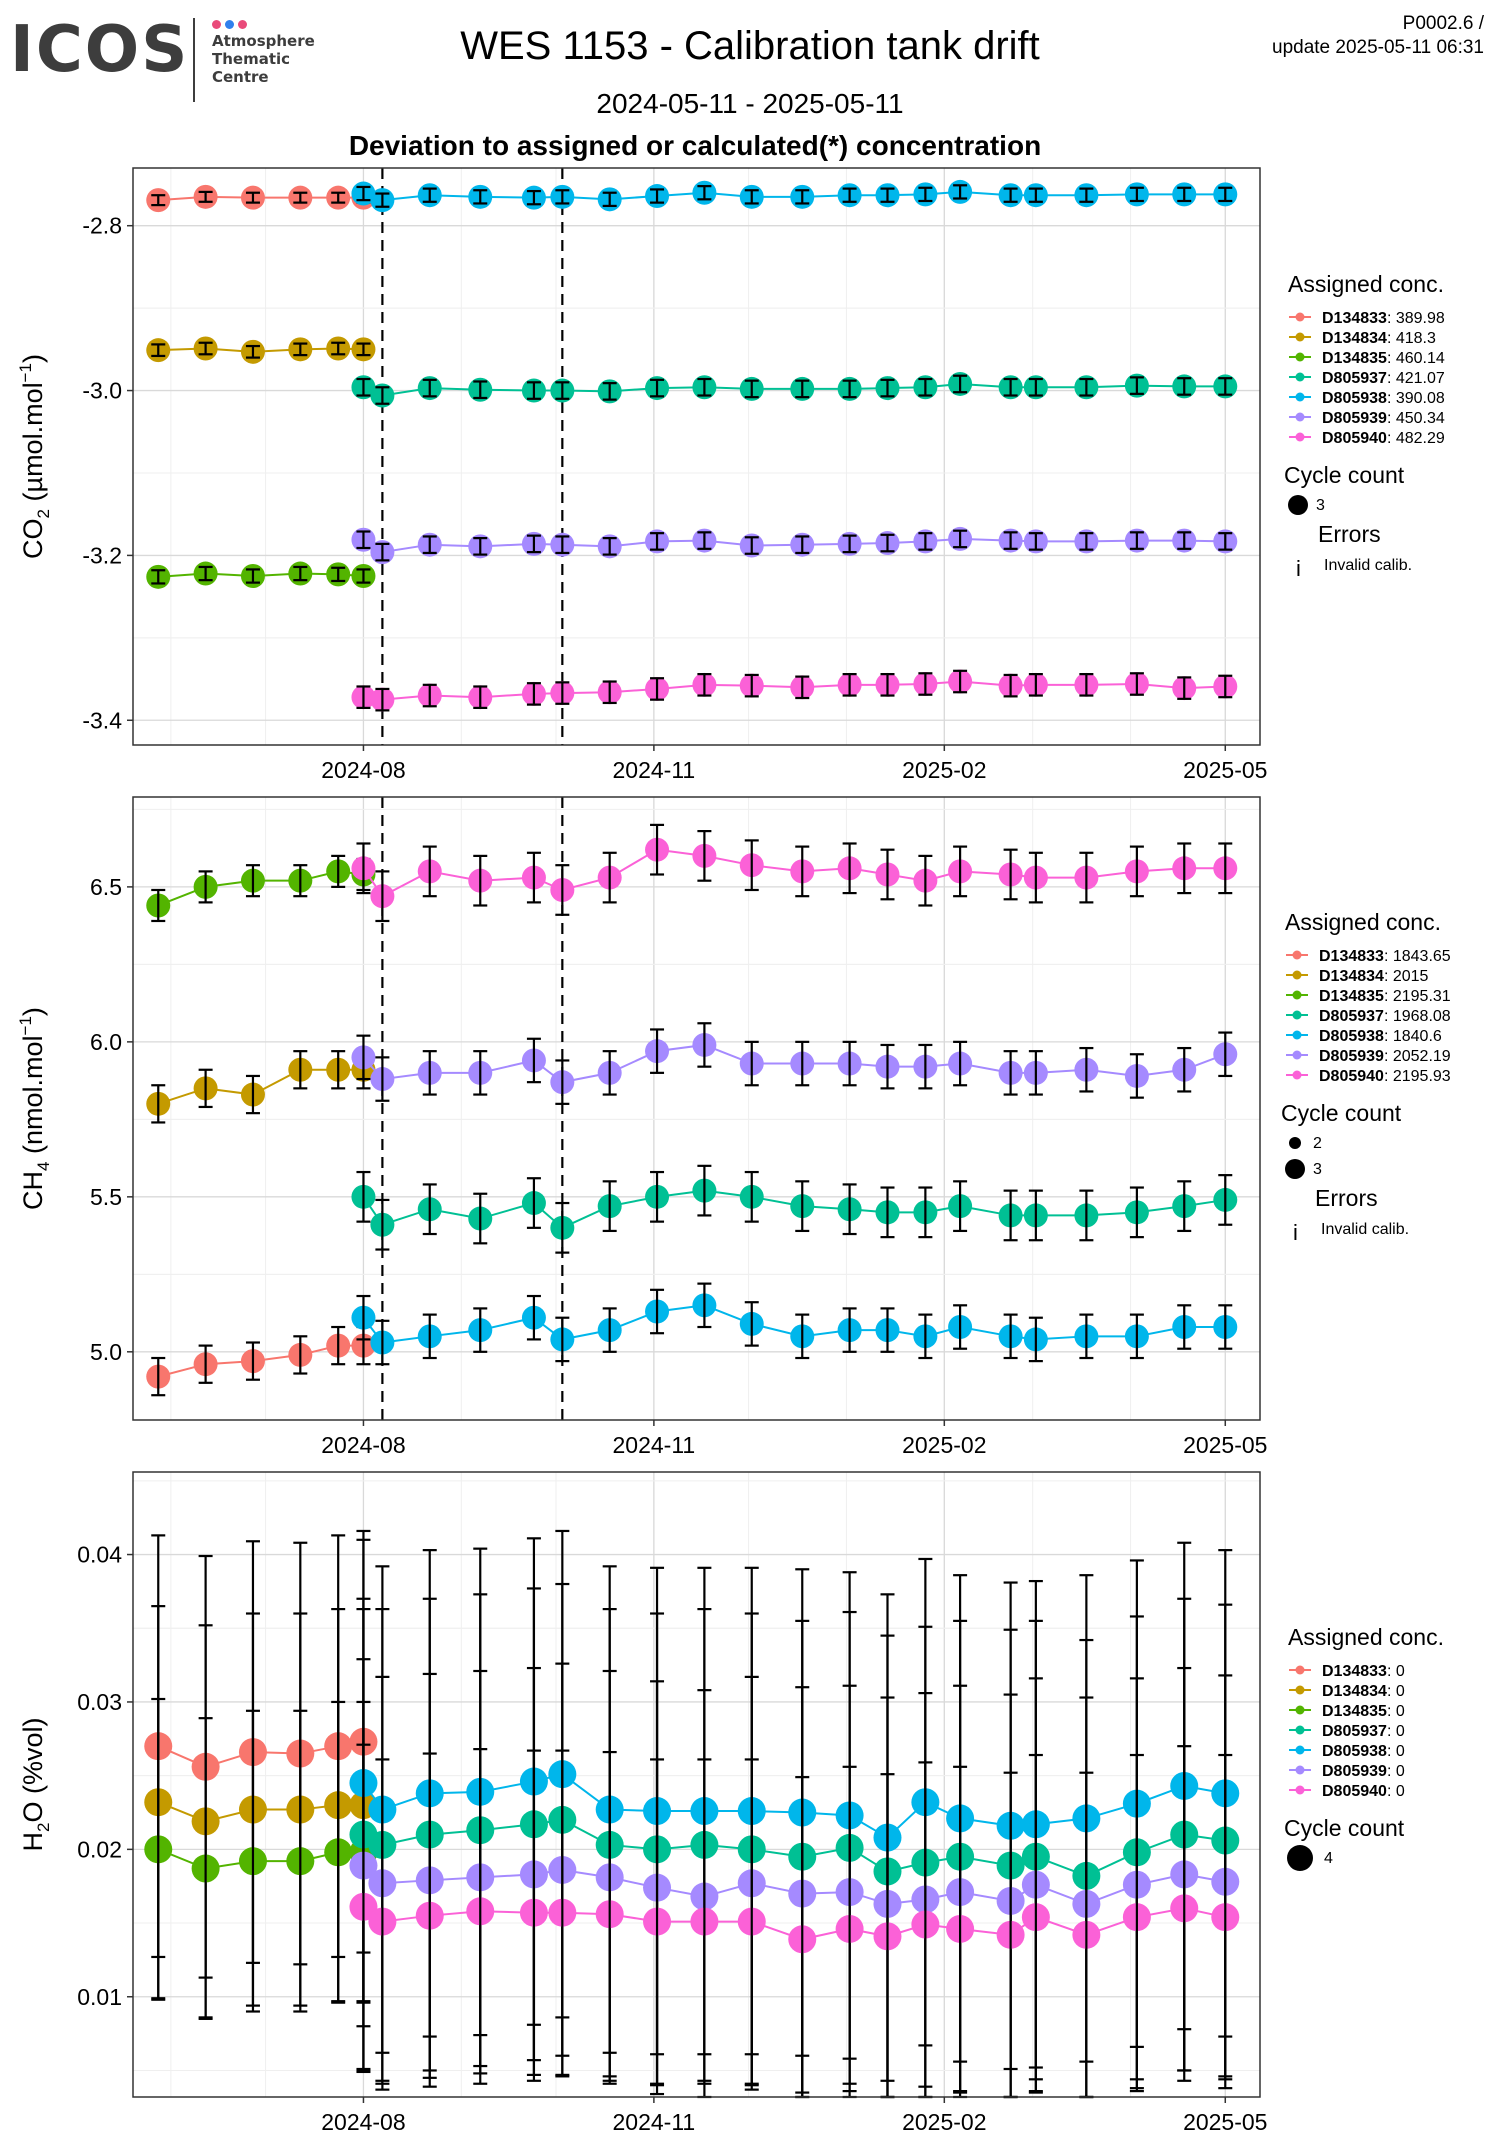 The width and height of the screenshot is (1500, 2145). I want to click on y-axis-label-part: 4, so click(43, 1165).